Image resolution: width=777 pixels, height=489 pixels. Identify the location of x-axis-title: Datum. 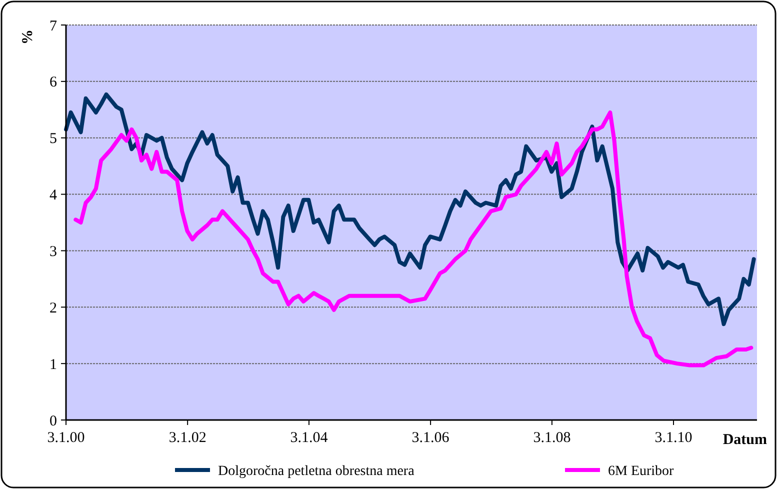
(745, 440).